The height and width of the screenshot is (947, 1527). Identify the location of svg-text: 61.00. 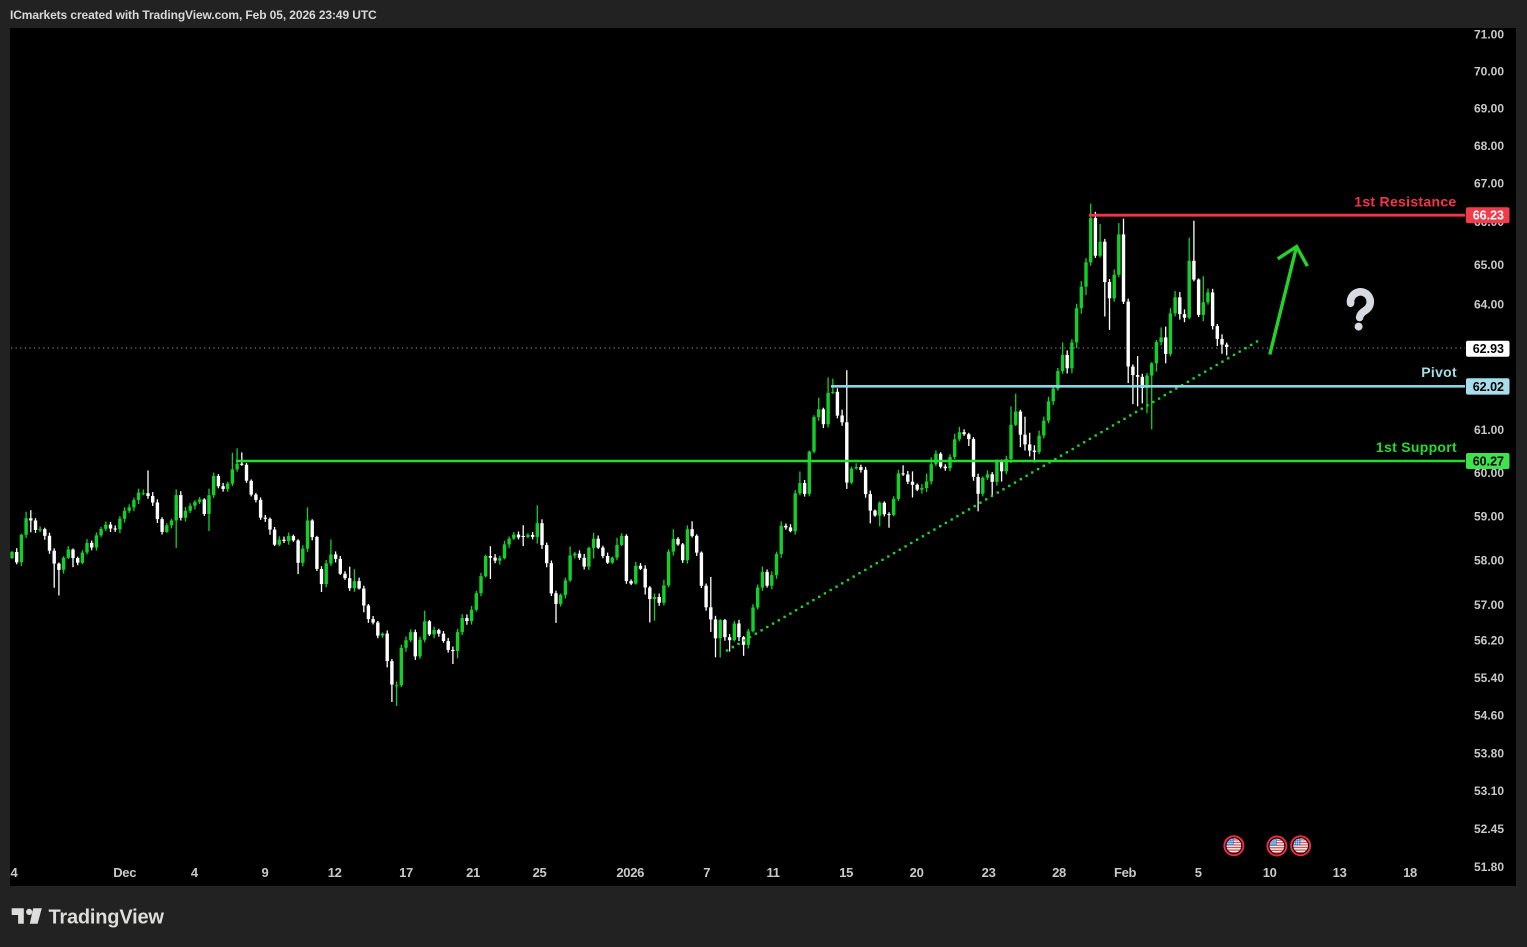
(1489, 430).